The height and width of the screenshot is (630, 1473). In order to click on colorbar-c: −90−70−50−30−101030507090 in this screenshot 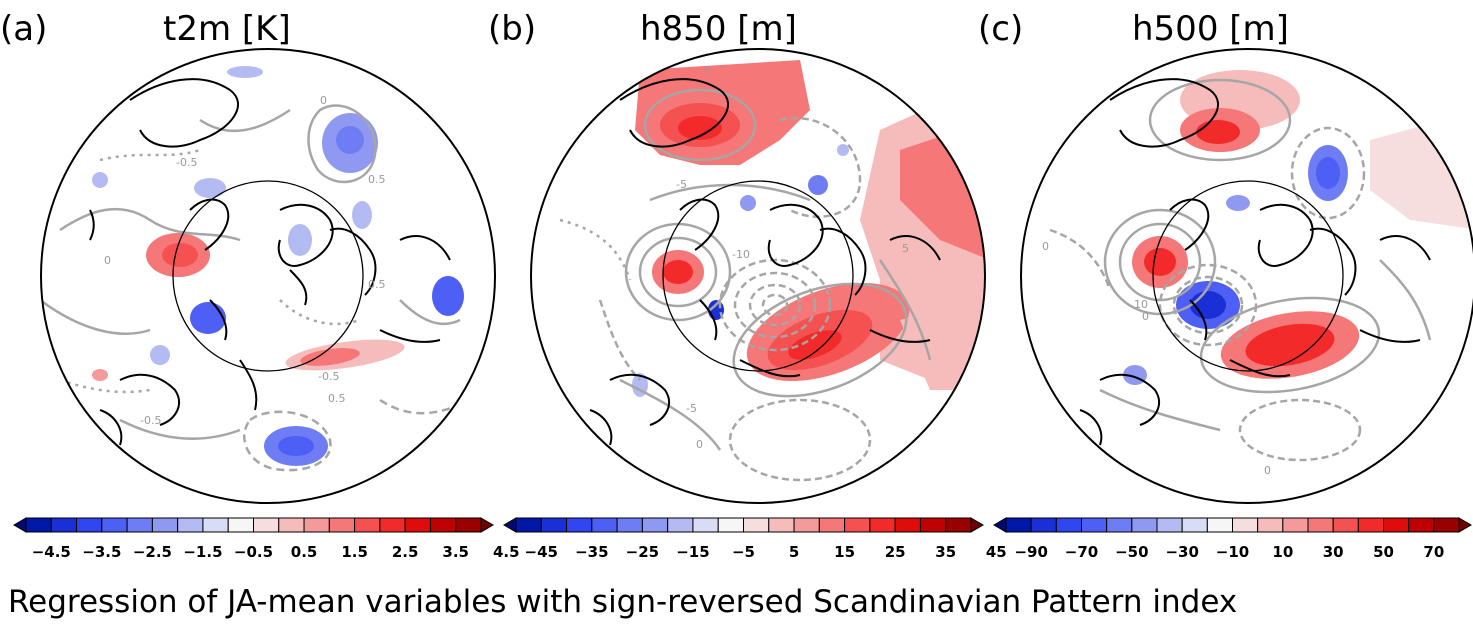, I will do `click(1232, 539)`.